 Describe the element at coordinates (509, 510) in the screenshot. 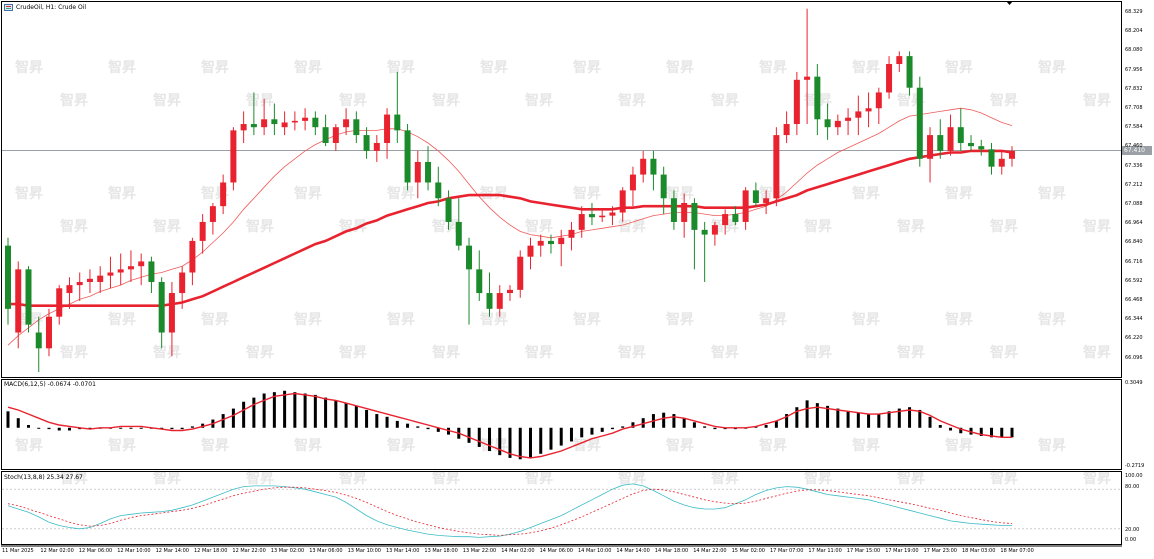

I see `stoch-main-line` at that location.